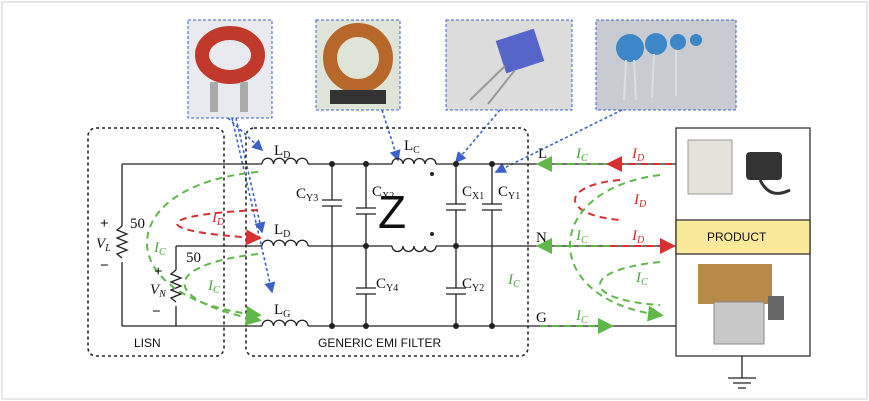 Image resolution: width=869 pixels, height=401 pixels. Describe the element at coordinates (285, 243) in the screenshot. I see `inductor-ld-mid` at that location.